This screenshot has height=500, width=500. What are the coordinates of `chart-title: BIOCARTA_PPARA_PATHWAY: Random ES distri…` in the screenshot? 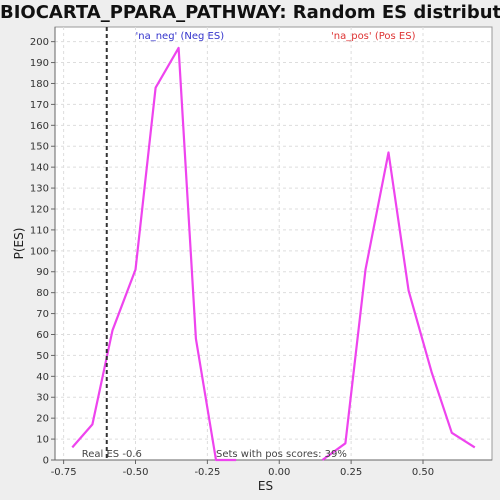 It's located at (250, 12).